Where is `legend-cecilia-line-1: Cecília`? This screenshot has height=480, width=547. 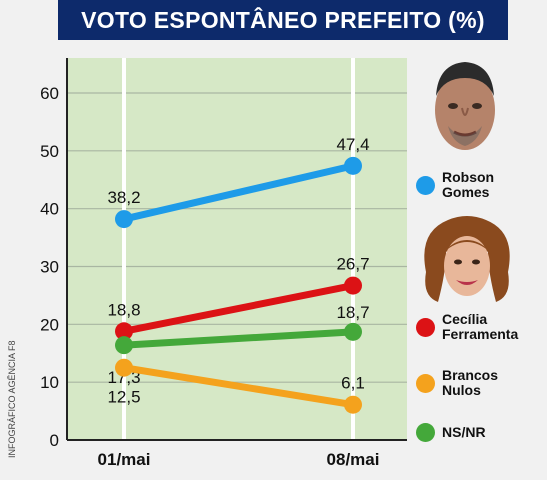
legend-cecilia-line-1: Cecília is located at coordinates (465, 319).